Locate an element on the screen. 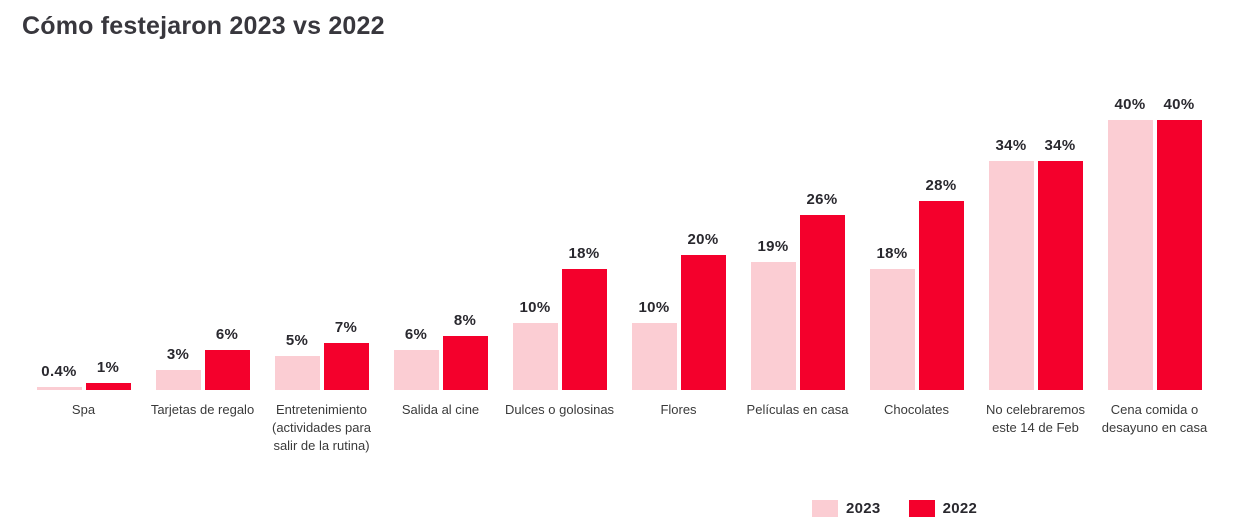 The image size is (1236, 530). bar-slot-2023: 18% is located at coordinates (892, 234).